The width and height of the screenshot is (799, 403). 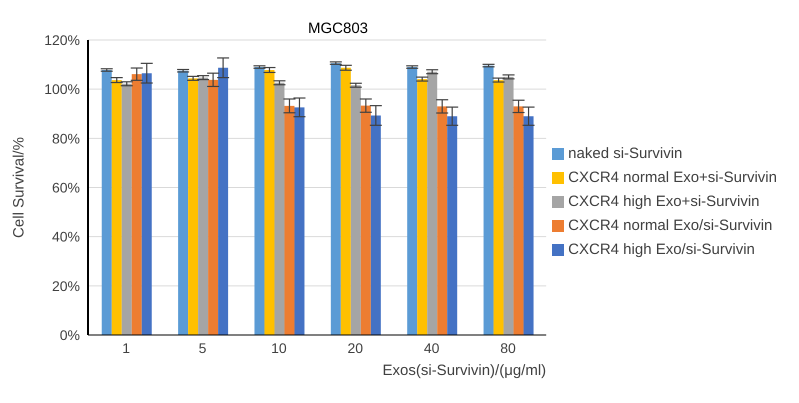 I want to click on y-tick-label: 40%, so click(x=66, y=236).